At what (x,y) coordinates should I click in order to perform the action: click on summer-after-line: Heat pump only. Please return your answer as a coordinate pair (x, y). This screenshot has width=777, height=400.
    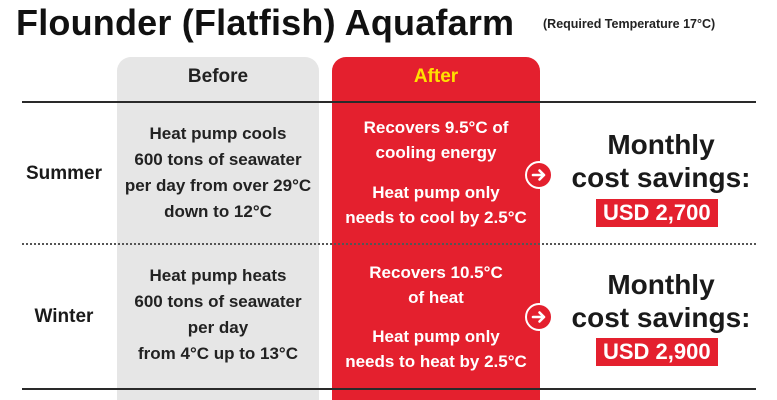
    Looking at the image, I should click on (436, 192).